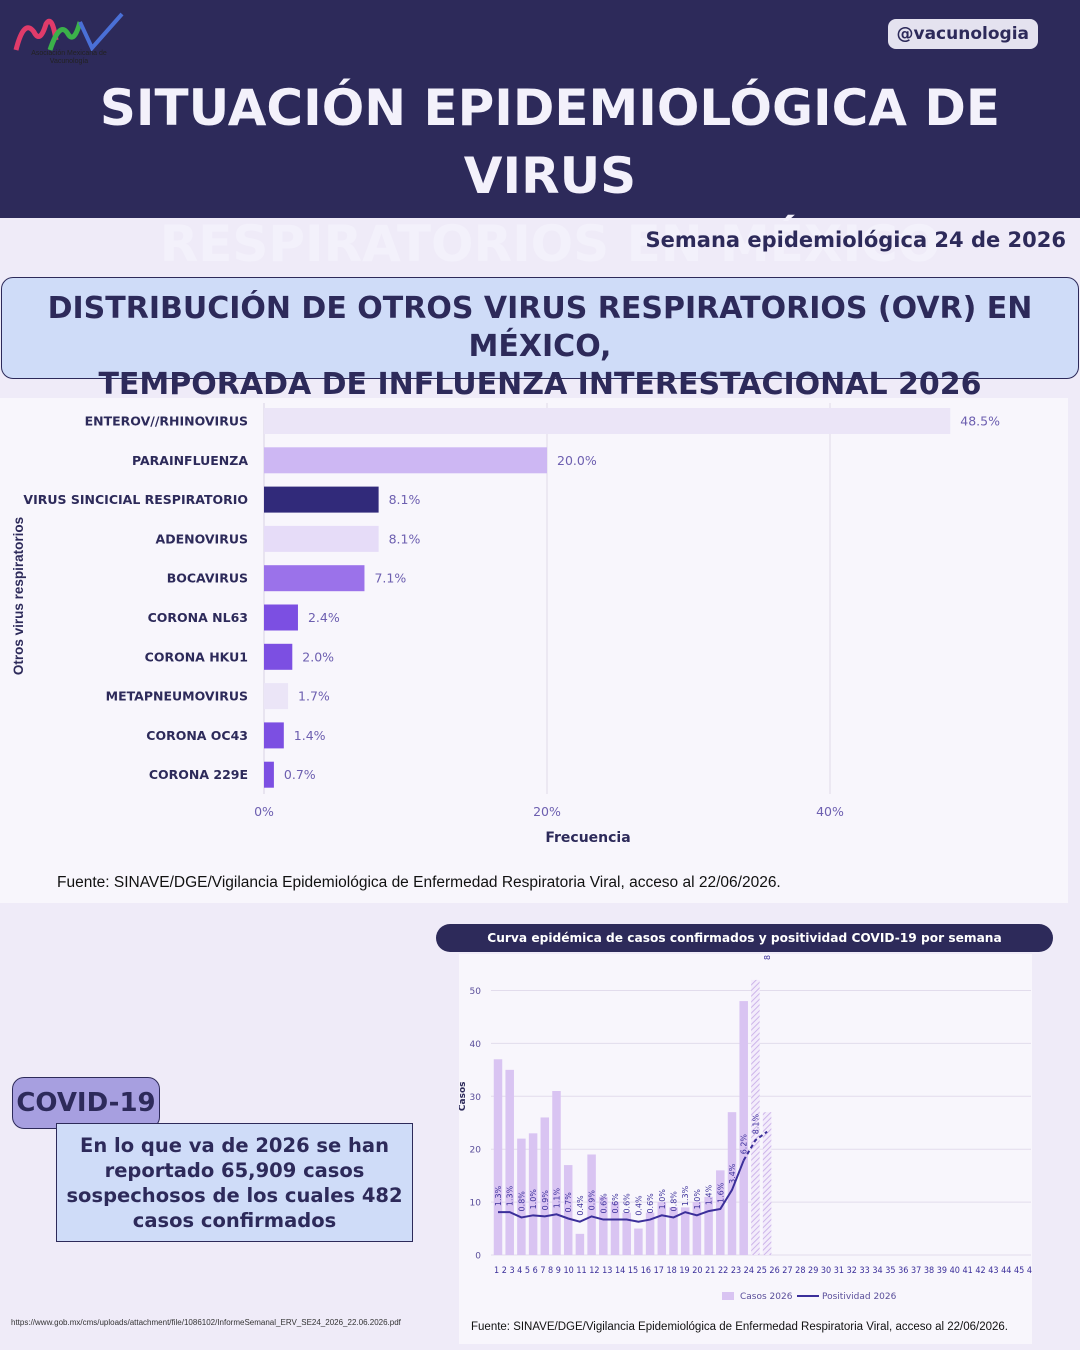  Describe the element at coordinates (766, 1297) in the screenshot. I see `legend-cases-label: Casos 2026` at that location.